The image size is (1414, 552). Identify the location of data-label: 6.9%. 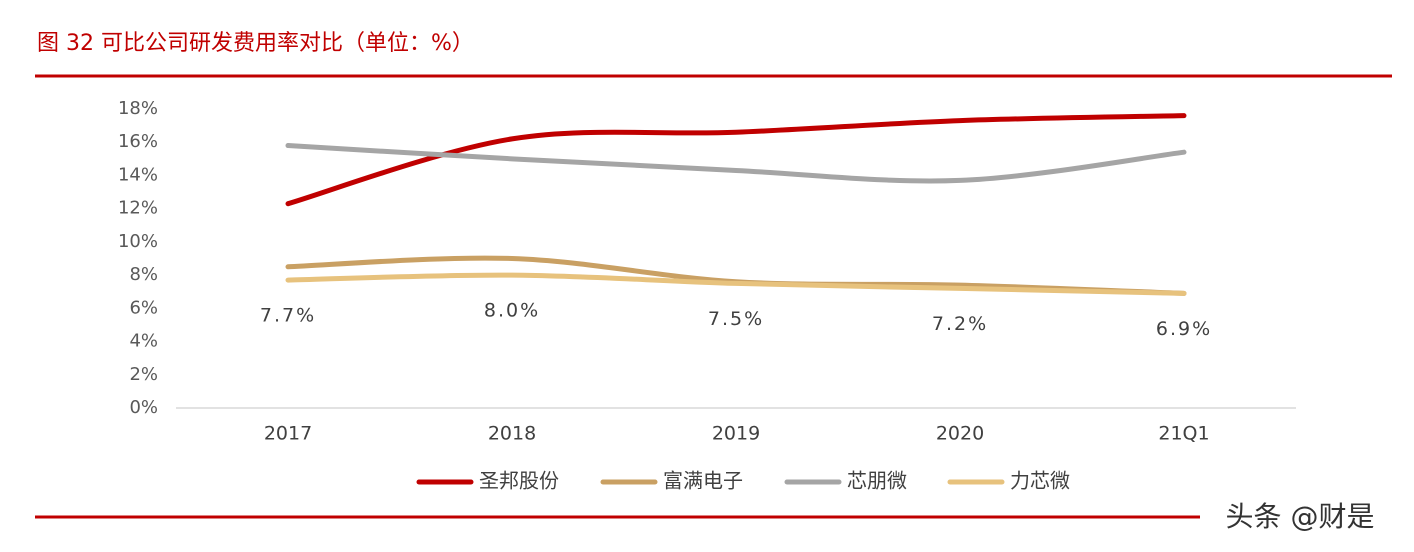
(1184, 329).